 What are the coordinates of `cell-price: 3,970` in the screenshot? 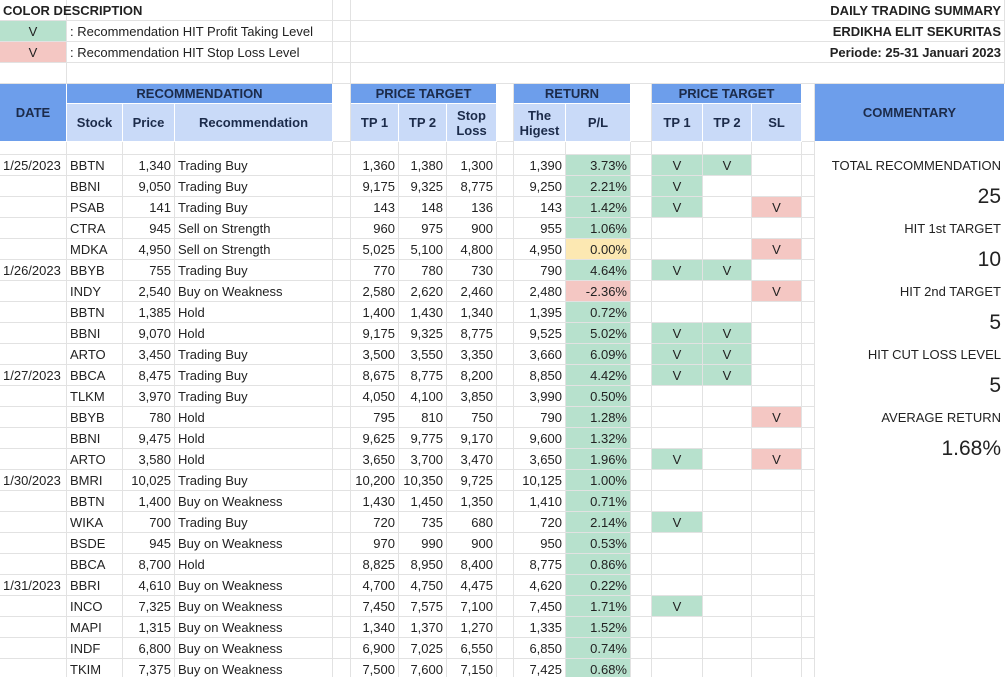 It's located at (149, 396).